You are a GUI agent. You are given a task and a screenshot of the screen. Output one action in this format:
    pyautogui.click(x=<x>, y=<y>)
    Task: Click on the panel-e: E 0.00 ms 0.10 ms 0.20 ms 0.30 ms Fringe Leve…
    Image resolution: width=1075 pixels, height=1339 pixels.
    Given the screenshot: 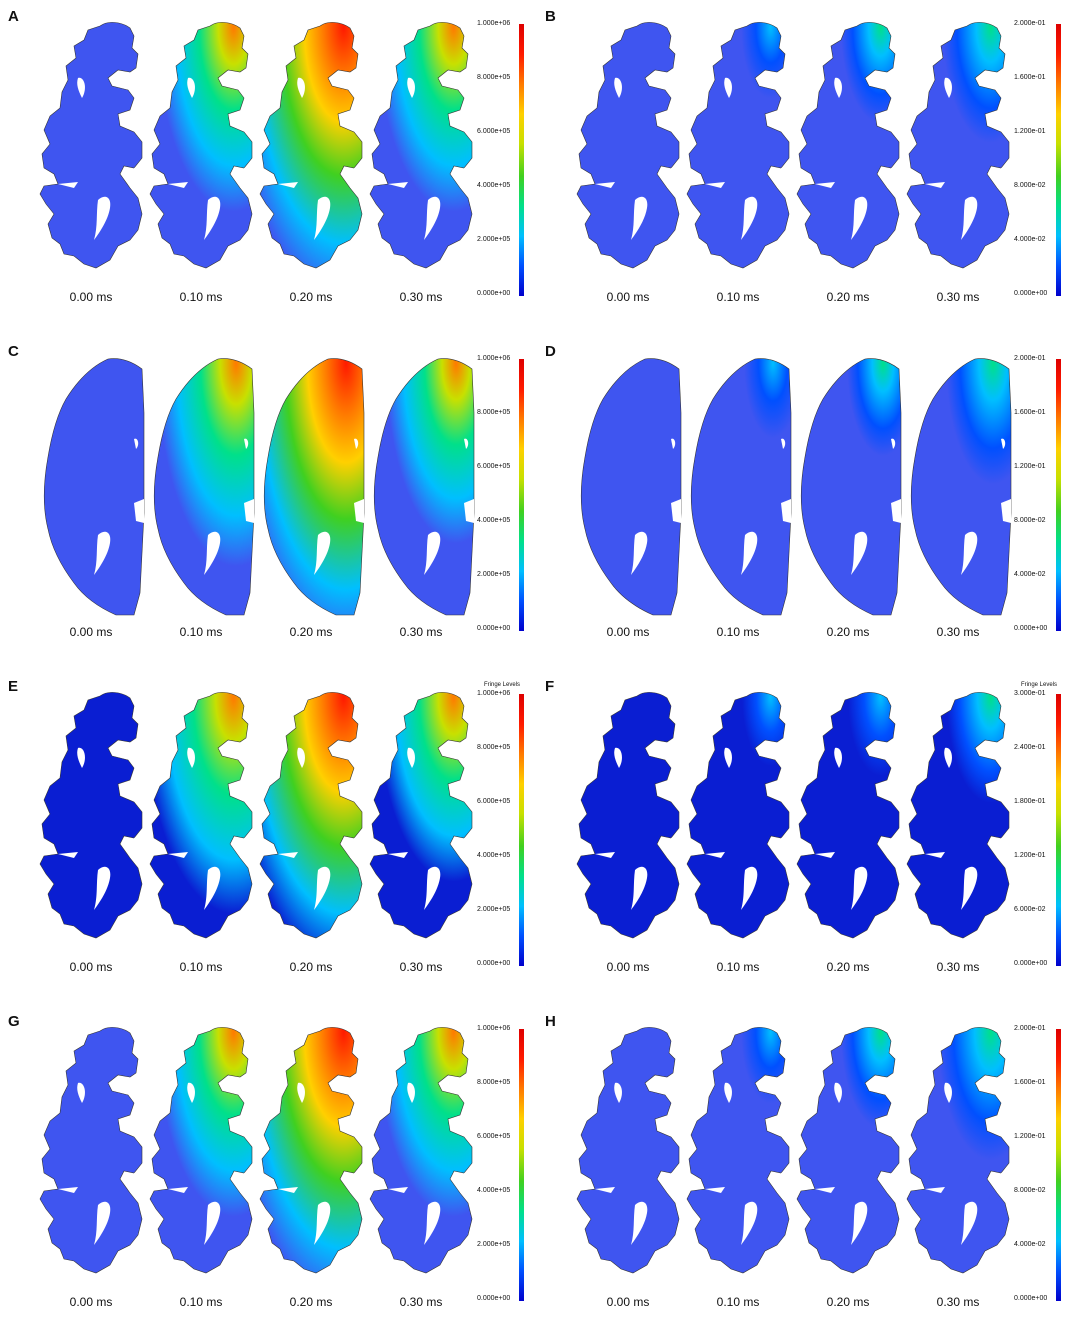 What is the action you would take?
    pyautogui.click(x=268, y=835)
    